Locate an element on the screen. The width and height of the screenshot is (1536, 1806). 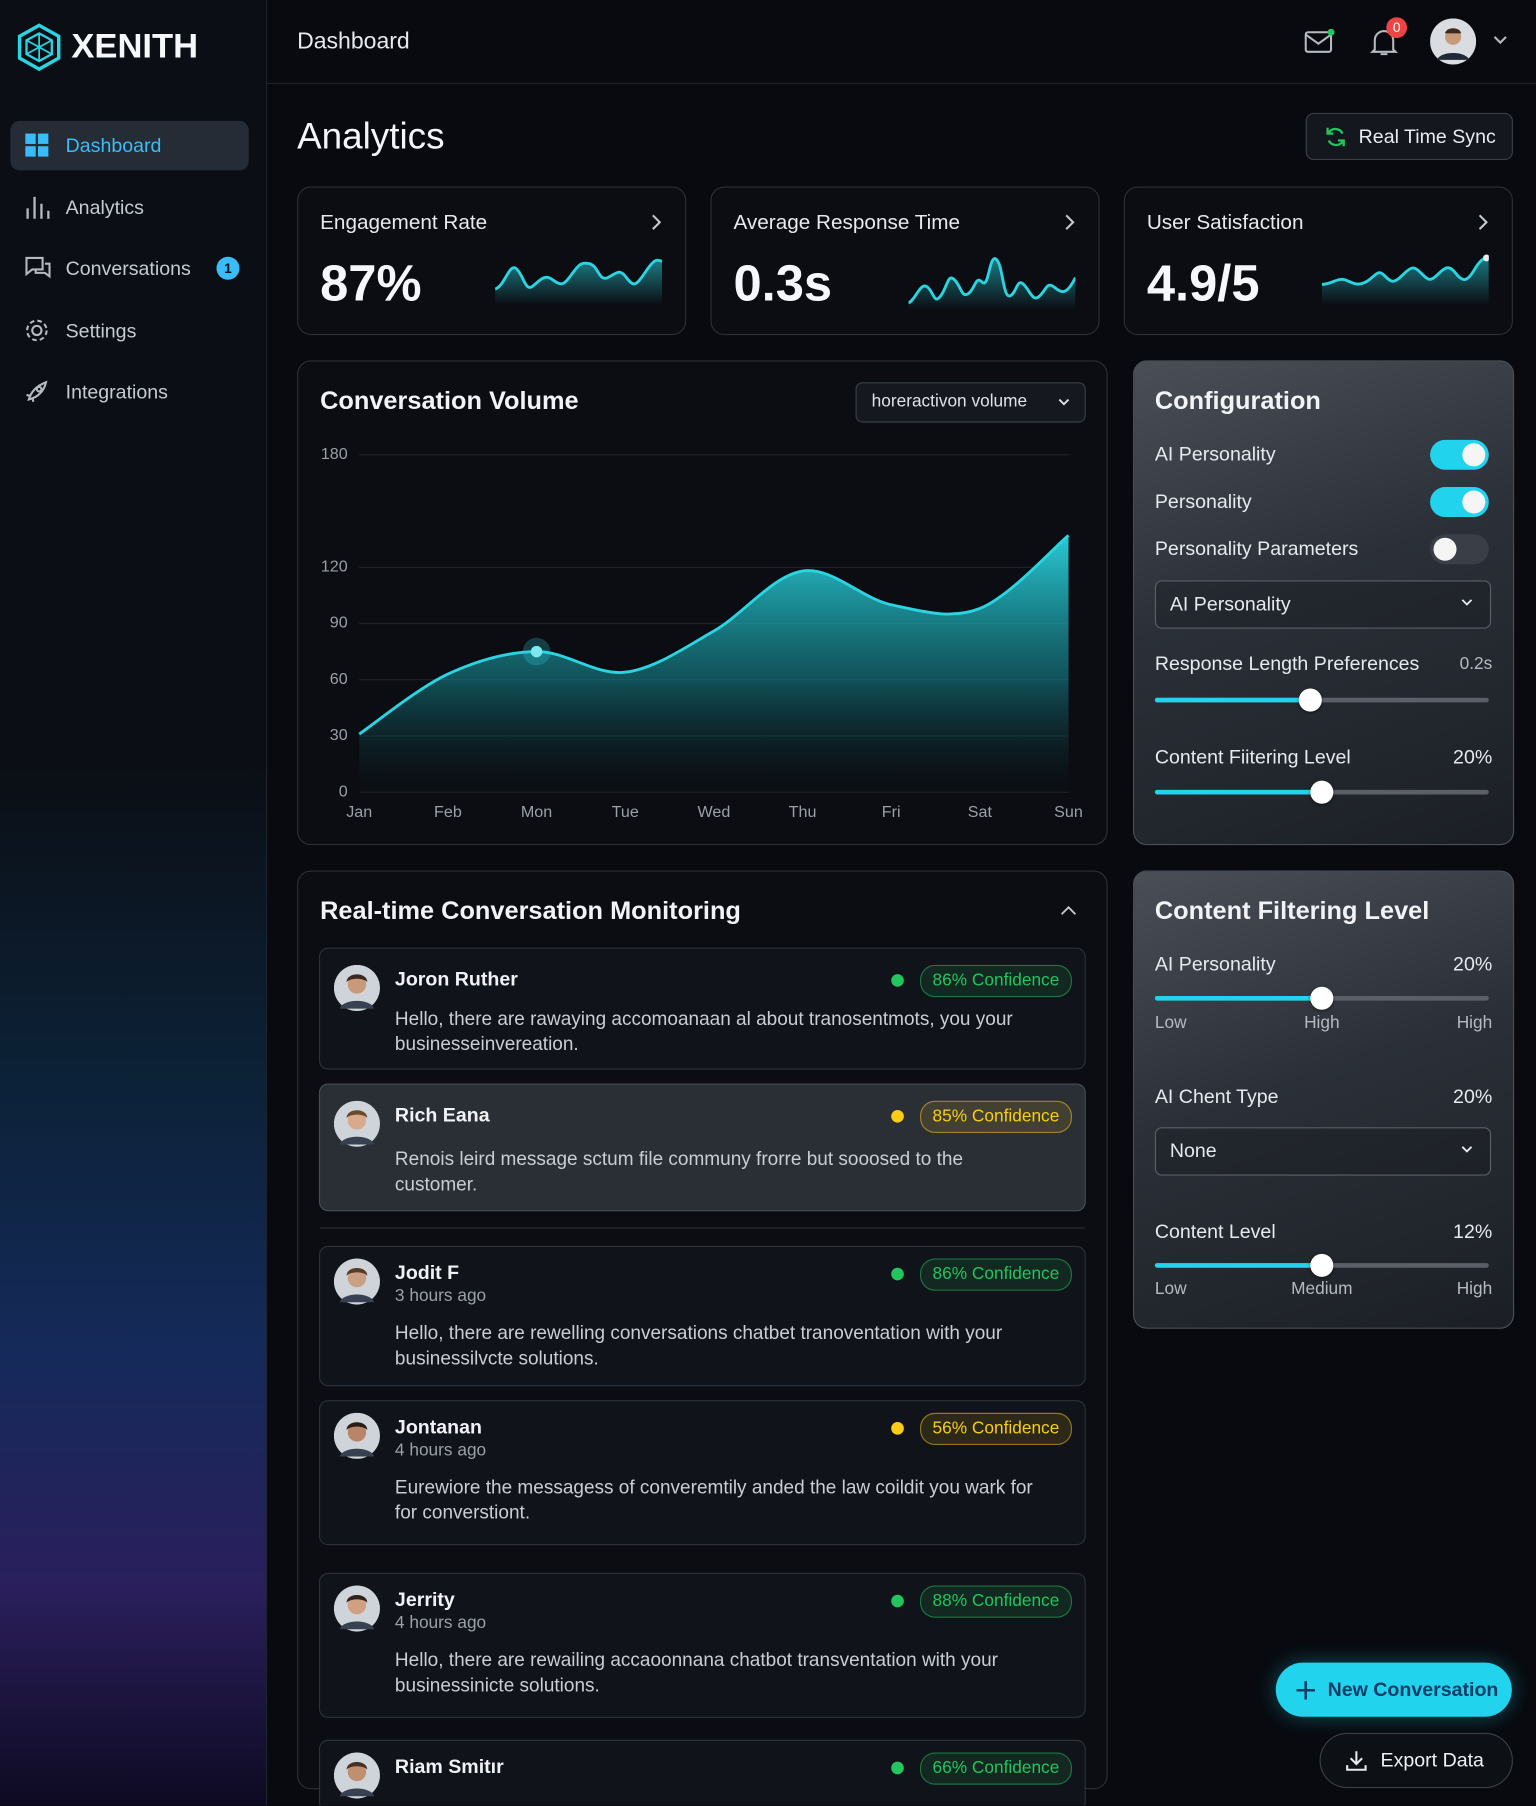
x-tick-label: Sun is located at coordinates (1068, 812).